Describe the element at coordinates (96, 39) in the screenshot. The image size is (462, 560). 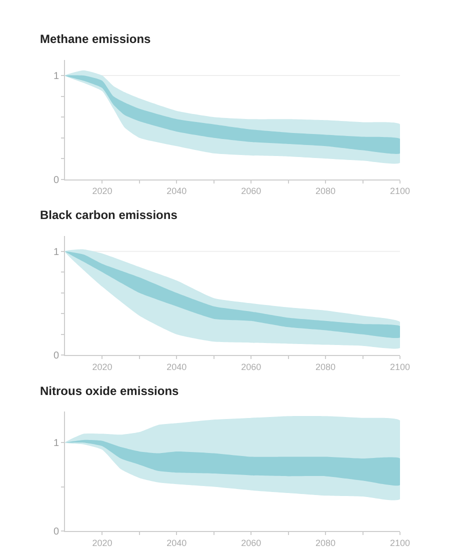
I see `chart-title: Methane emissions` at that location.